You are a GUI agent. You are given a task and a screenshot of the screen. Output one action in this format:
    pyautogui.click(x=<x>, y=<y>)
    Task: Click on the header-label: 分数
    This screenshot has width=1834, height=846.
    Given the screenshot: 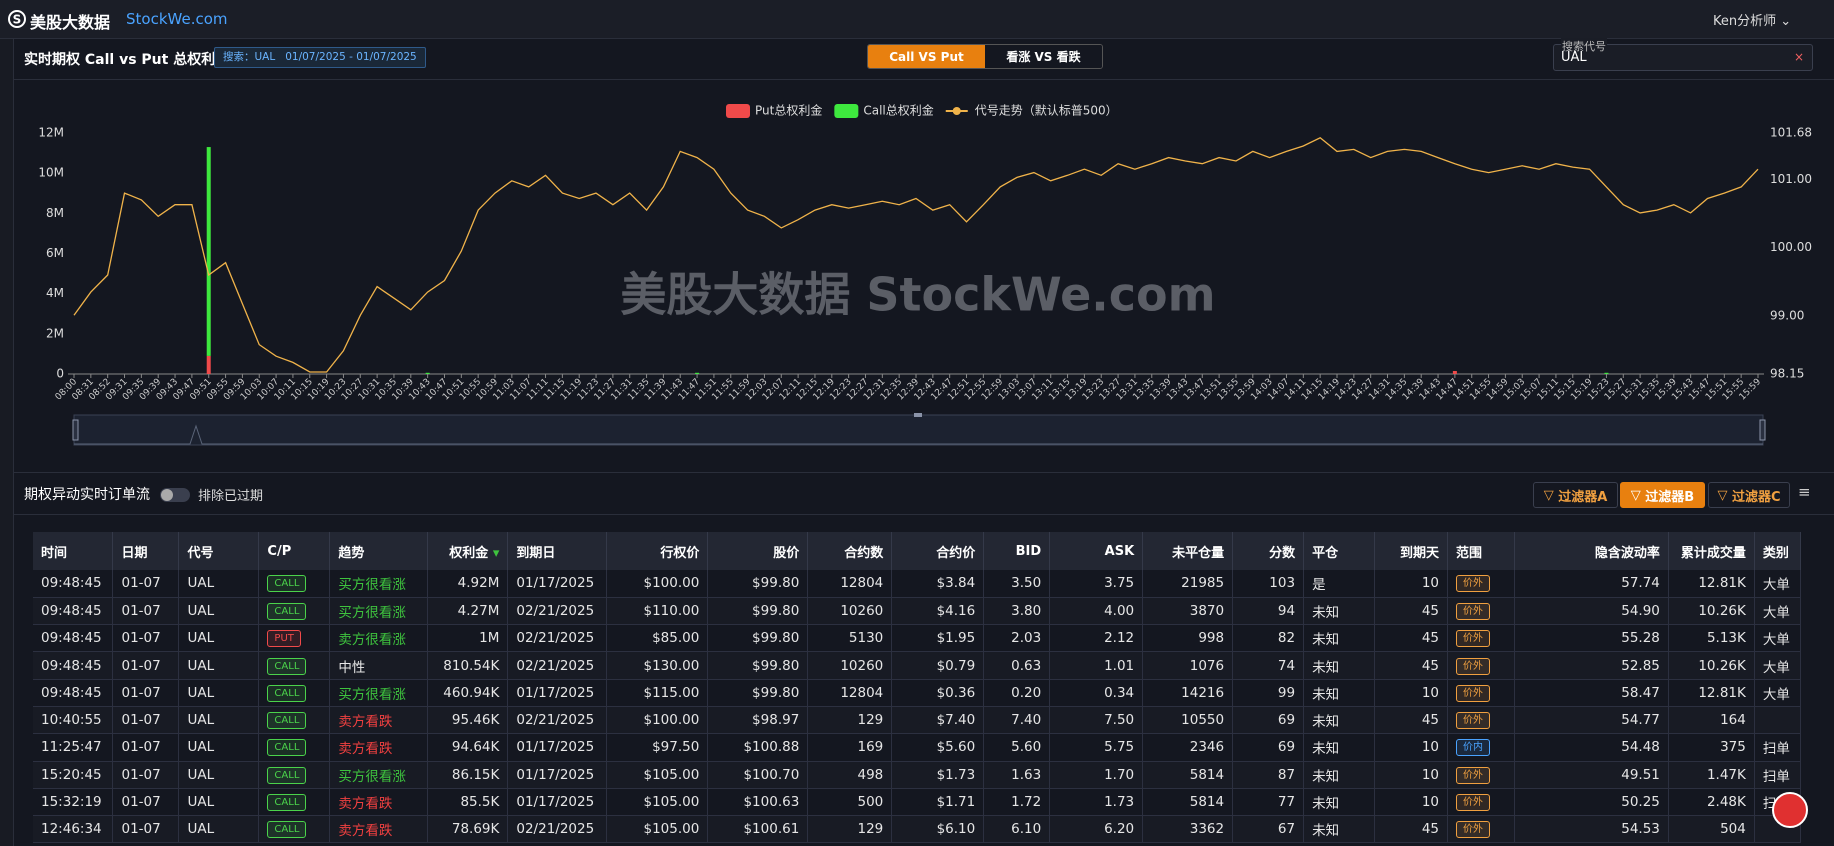 What is the action you would take?
    pyautogui.click(x=1282, y=553)
    